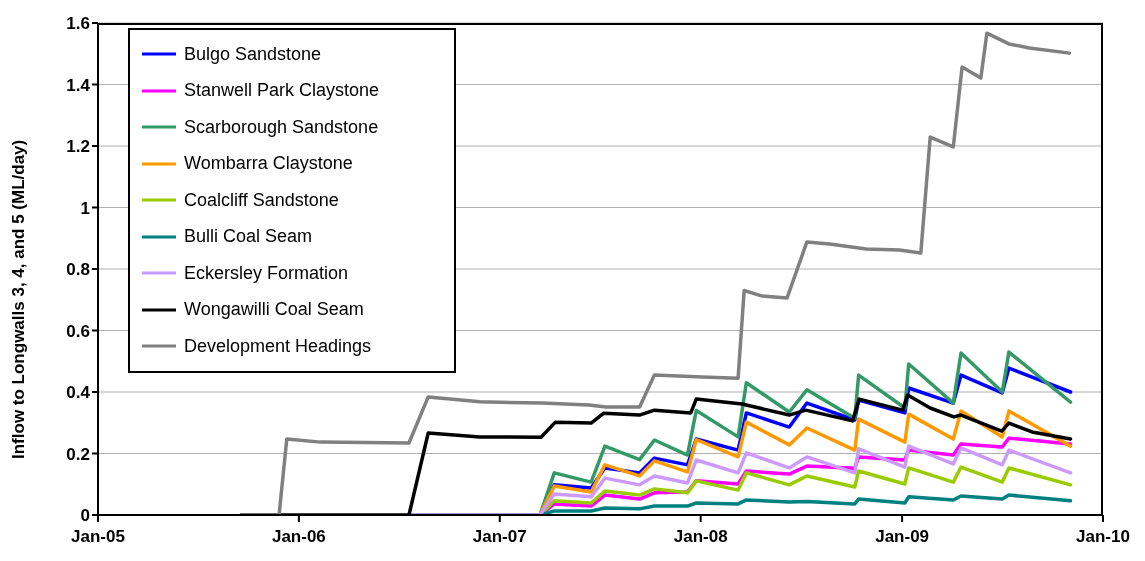  Describe the element at coordinates (19, 299) in the screenshot. I see `y-axis-title: Inflow to Longwalls 3, 4, and 5 (ML/day)` at that location.